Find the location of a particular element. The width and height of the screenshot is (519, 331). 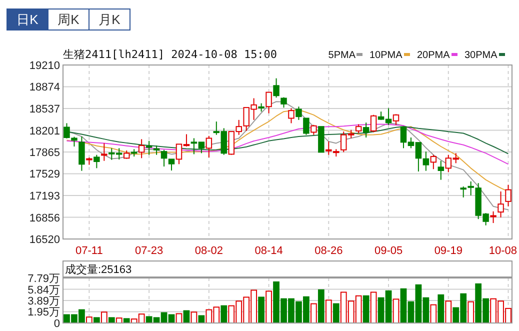

y-tick-label: 17193 is located at coordinates (44, 196).